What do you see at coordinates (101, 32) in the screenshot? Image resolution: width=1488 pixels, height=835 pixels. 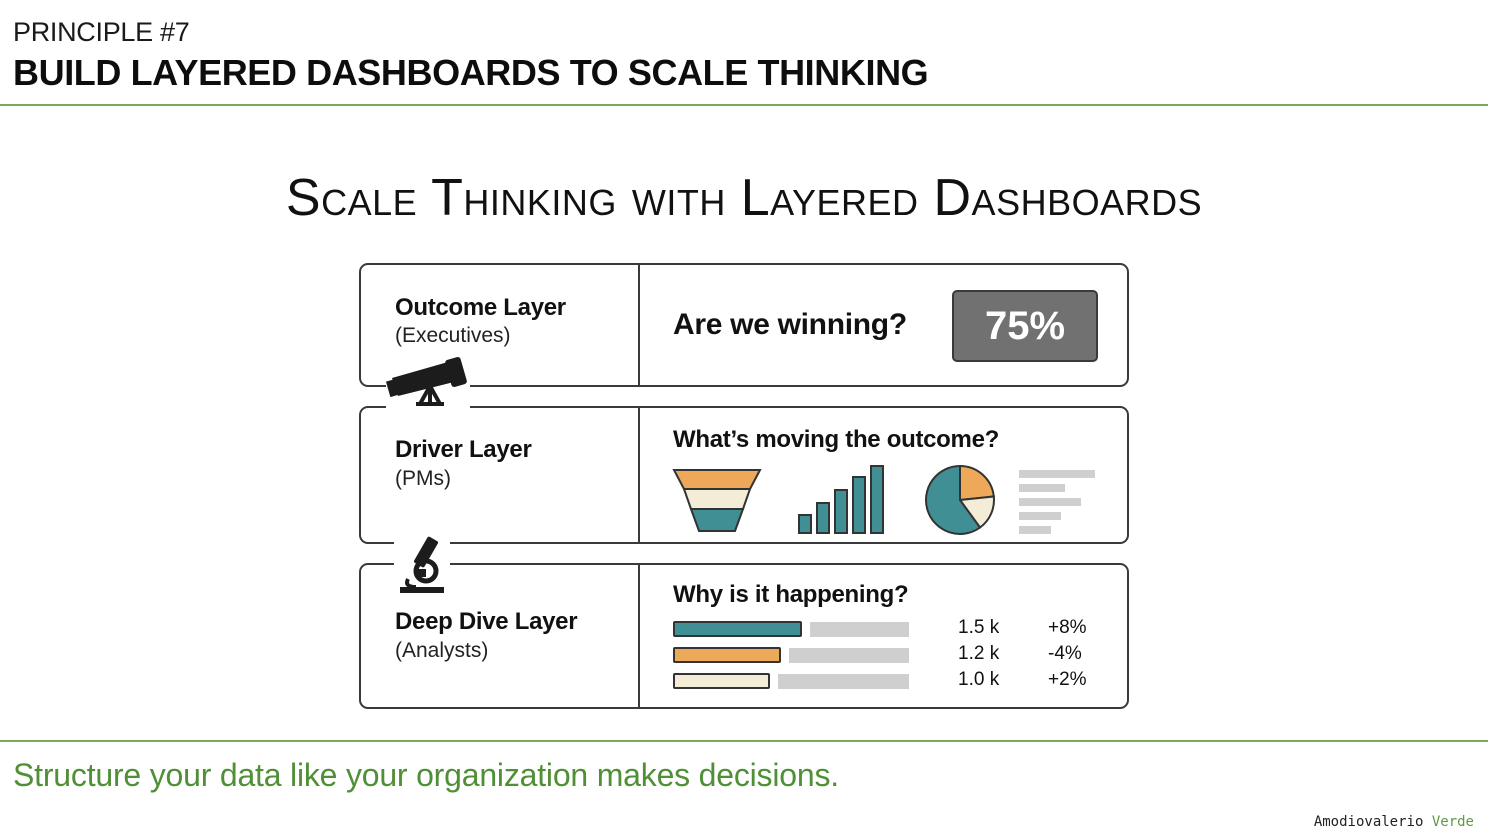 I see `principle-label: PRINCIPLE #7` at bounding box center [101, 32].